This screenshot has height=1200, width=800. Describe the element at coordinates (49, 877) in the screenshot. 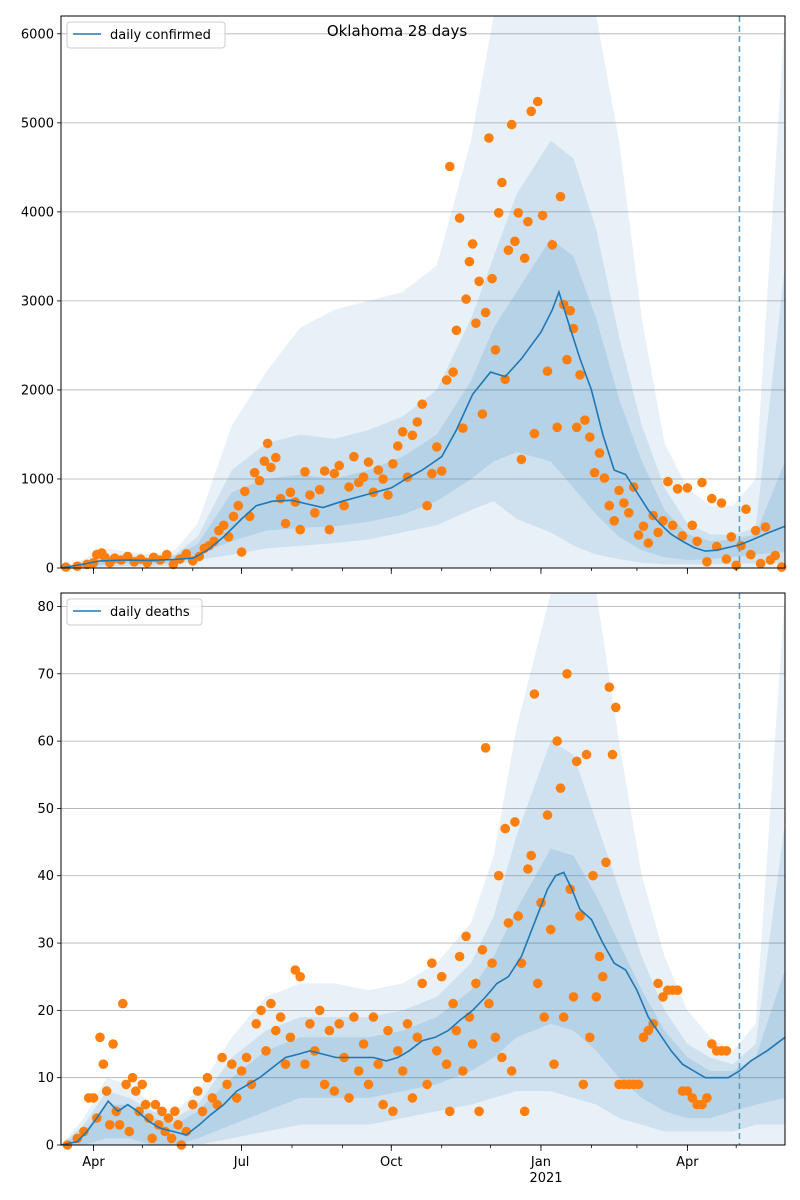

I see `deaths-y-ticks: 0 10 20 30 40 50 60 70 80` at that location.